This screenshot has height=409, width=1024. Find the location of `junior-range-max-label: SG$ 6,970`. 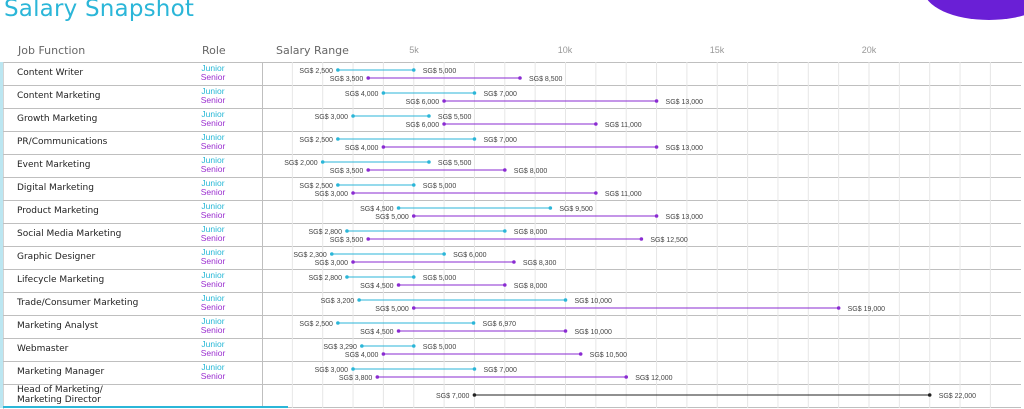

junior-range-max-label: SG$ 6,970 is located at coordinates (500, 324).